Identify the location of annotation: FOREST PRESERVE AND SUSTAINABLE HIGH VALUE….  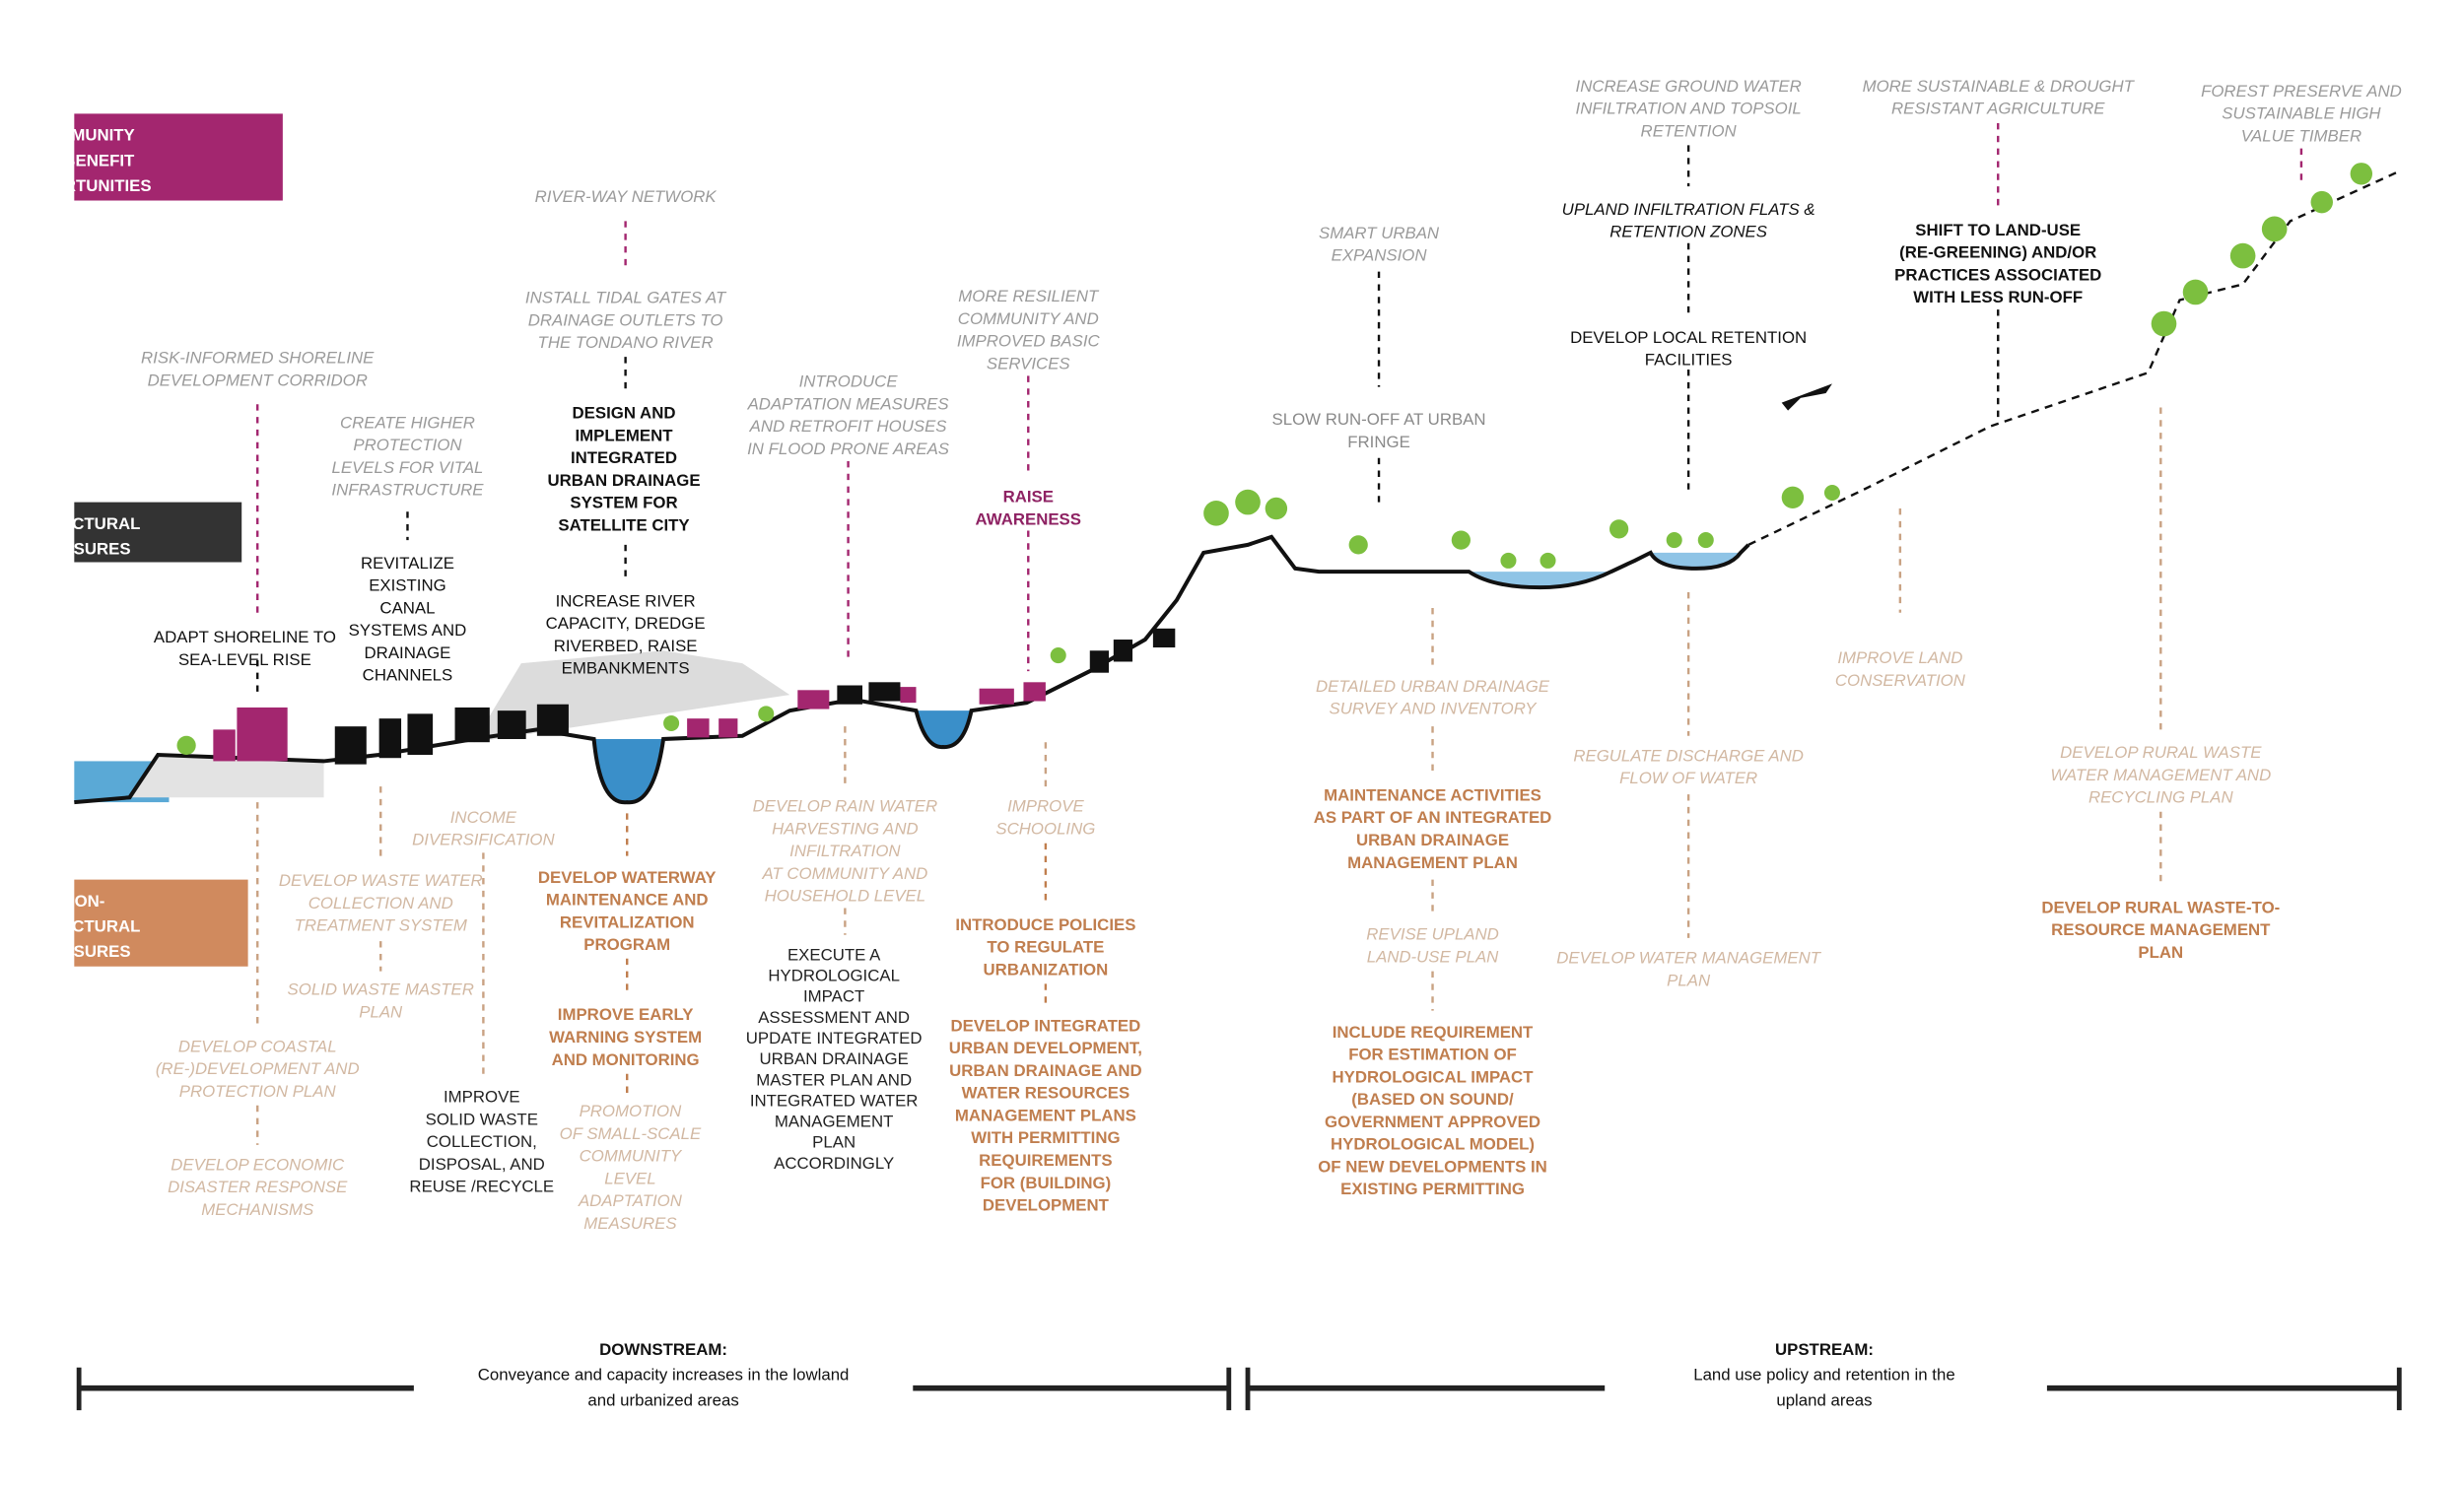
(2301, 114).